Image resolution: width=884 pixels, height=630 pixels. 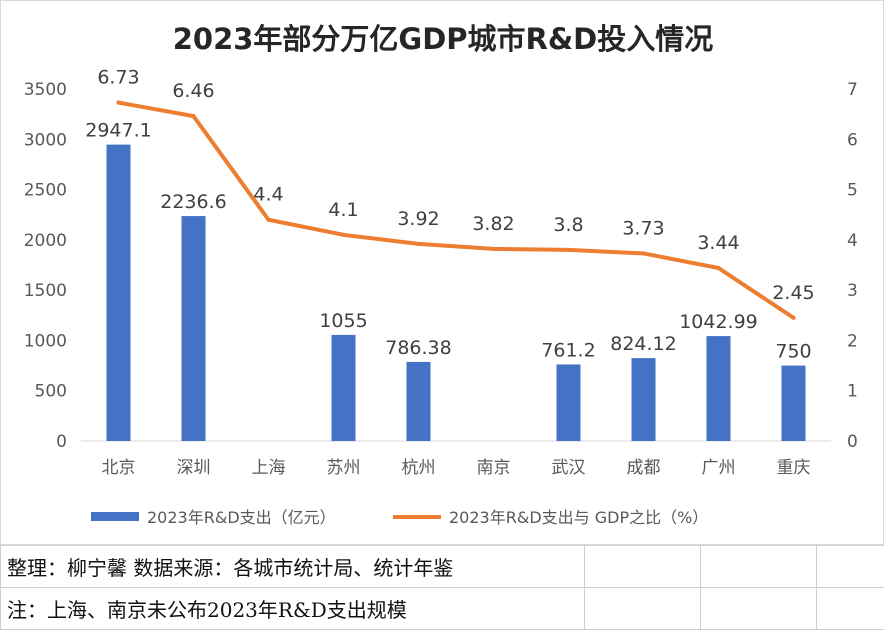 What do you see at coordinates (45, 241) in the screenshot?
I see `left-tick-label: 2000` at bounding box center [45, 241].